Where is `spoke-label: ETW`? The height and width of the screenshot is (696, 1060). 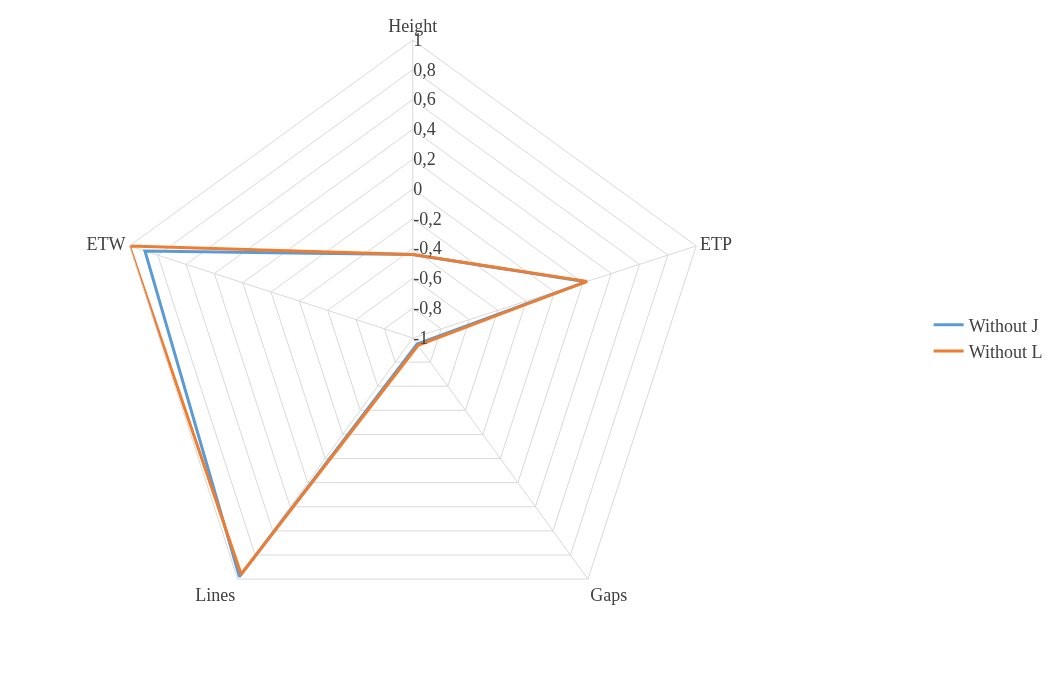 spoke-label: ETW is located at coordinates (106, 243).